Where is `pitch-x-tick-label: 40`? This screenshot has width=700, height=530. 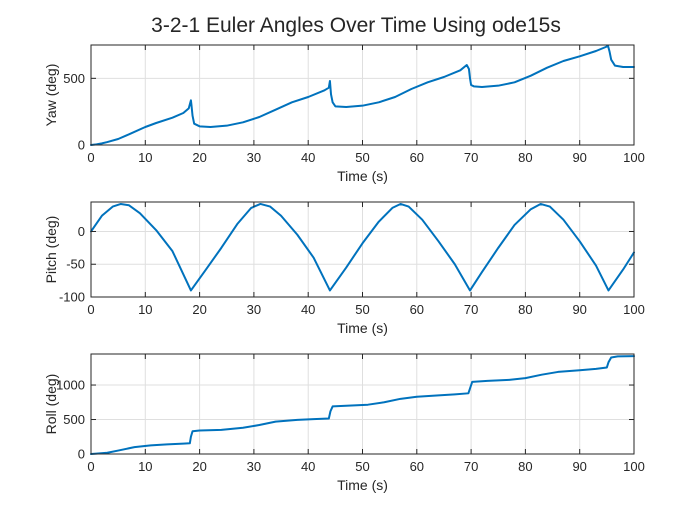 pitch-x-tick-label: 40 is located at coordinates (308, 309).